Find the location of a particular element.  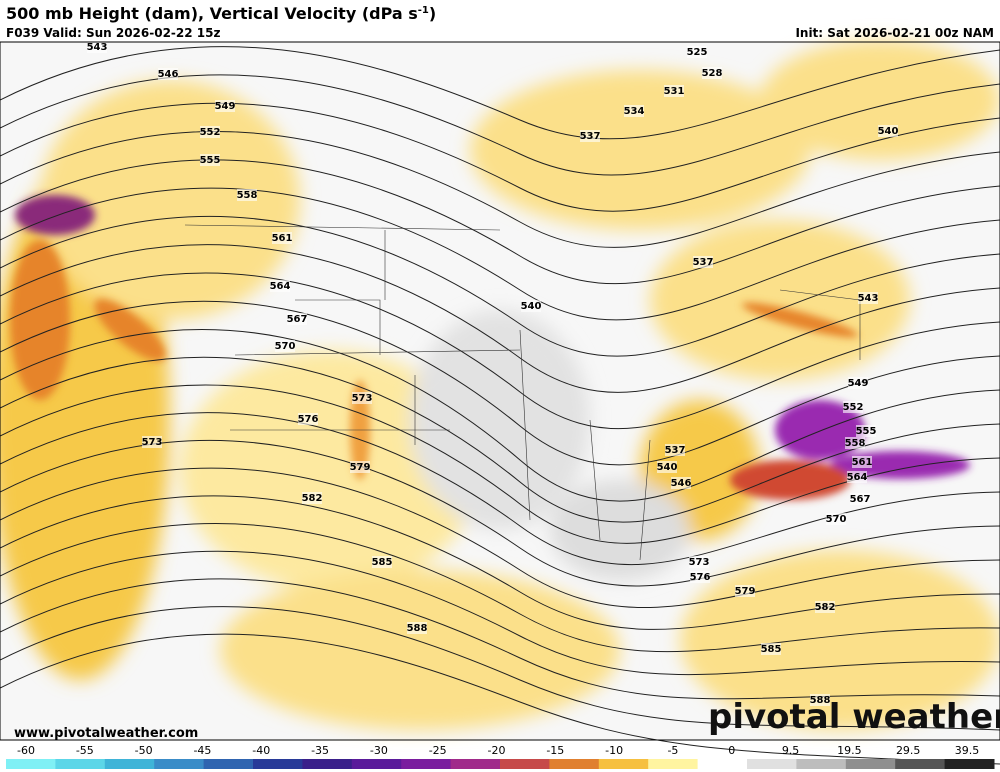

colorbar-tick-label: -50 is located at coordinates (144, 750).